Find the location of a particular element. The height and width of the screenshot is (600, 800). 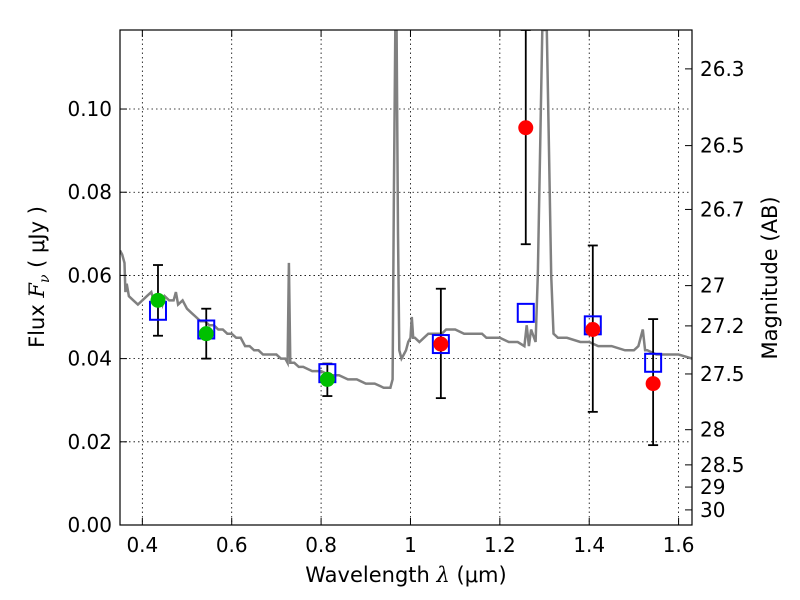

x-tick-label: 0.4 is located at coordinates (142, 545).